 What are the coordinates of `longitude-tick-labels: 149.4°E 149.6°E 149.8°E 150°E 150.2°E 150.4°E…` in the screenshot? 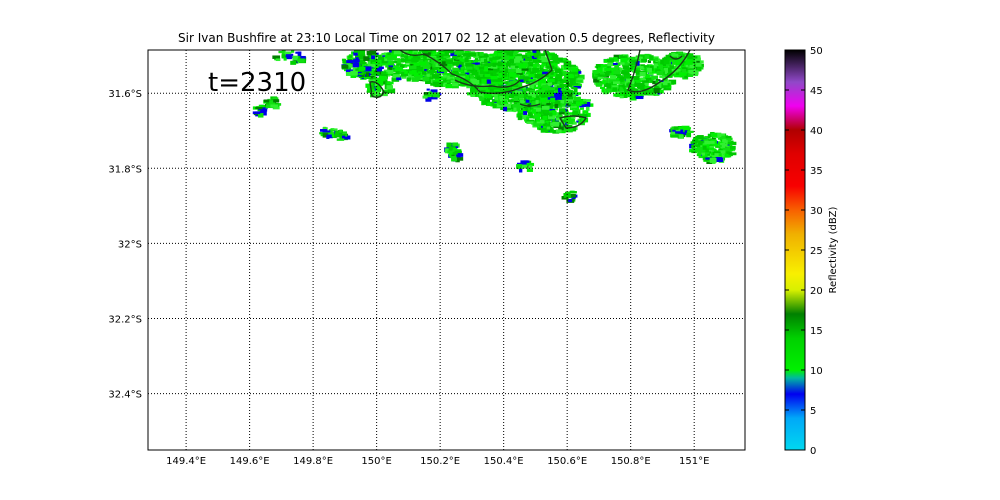 It's located at (437, 461).